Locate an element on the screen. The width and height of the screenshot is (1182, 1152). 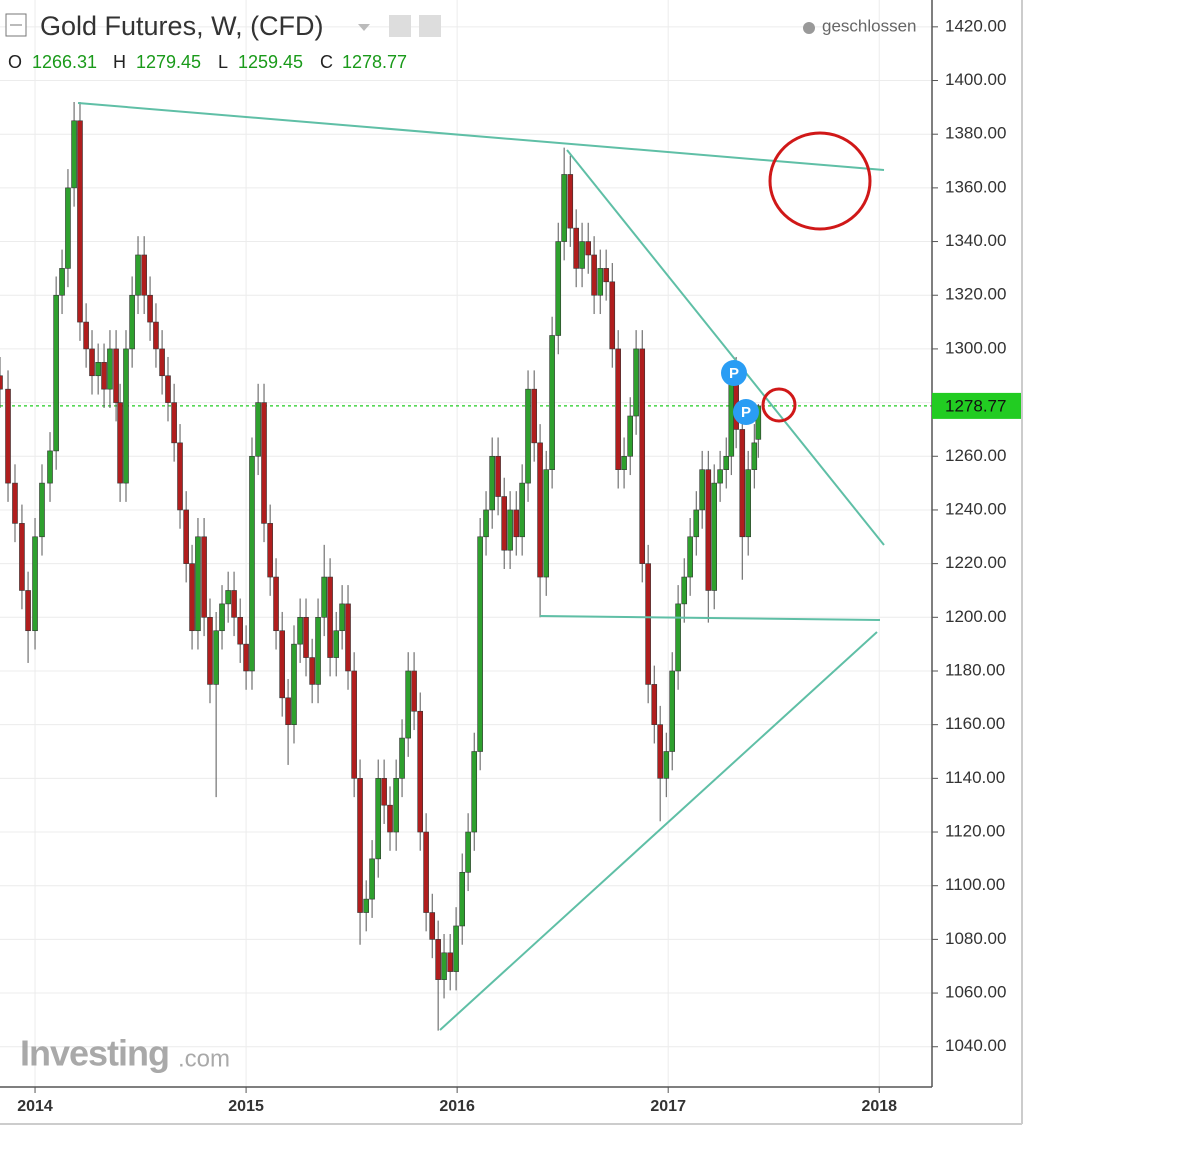
y-tick-label: 1240.00 is located at coordinates (975, 508).